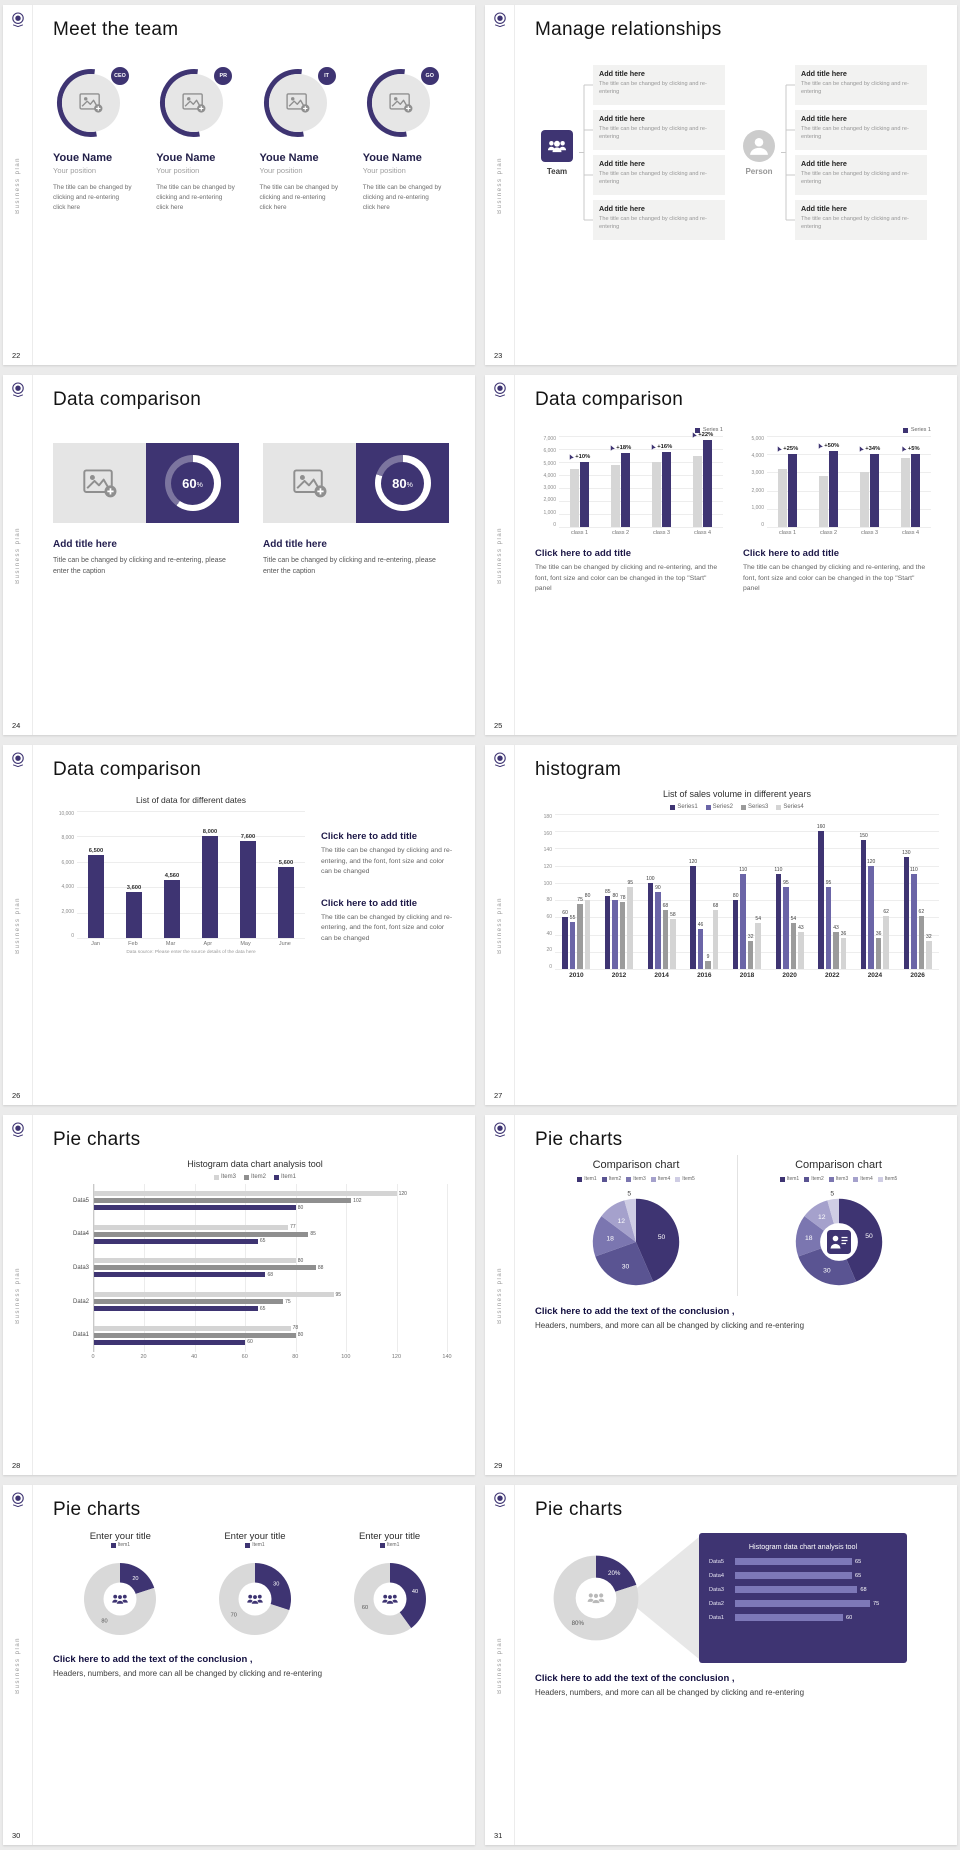 Image resolution: width=960 pixels, height=1850 pixels. What do you see at coordinates (270, 1342) in the screenshot?
I see `bar-row: 60` at bounding box center [270, 1342].